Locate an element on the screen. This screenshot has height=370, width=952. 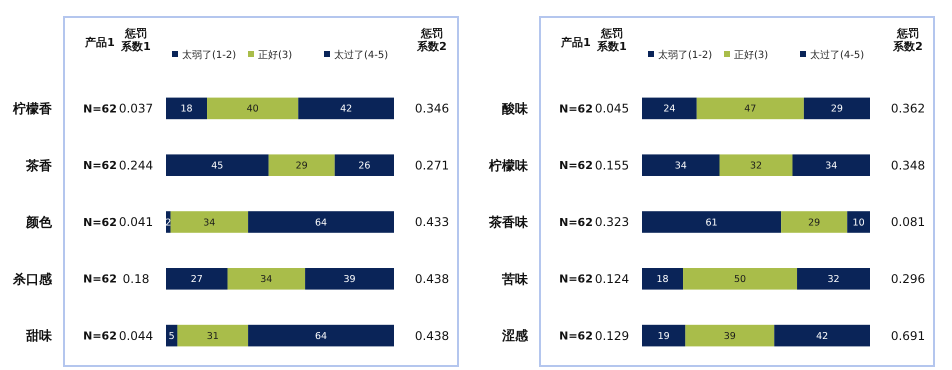
y-tick-label: 甜味 is located at coordinates (39, 336).